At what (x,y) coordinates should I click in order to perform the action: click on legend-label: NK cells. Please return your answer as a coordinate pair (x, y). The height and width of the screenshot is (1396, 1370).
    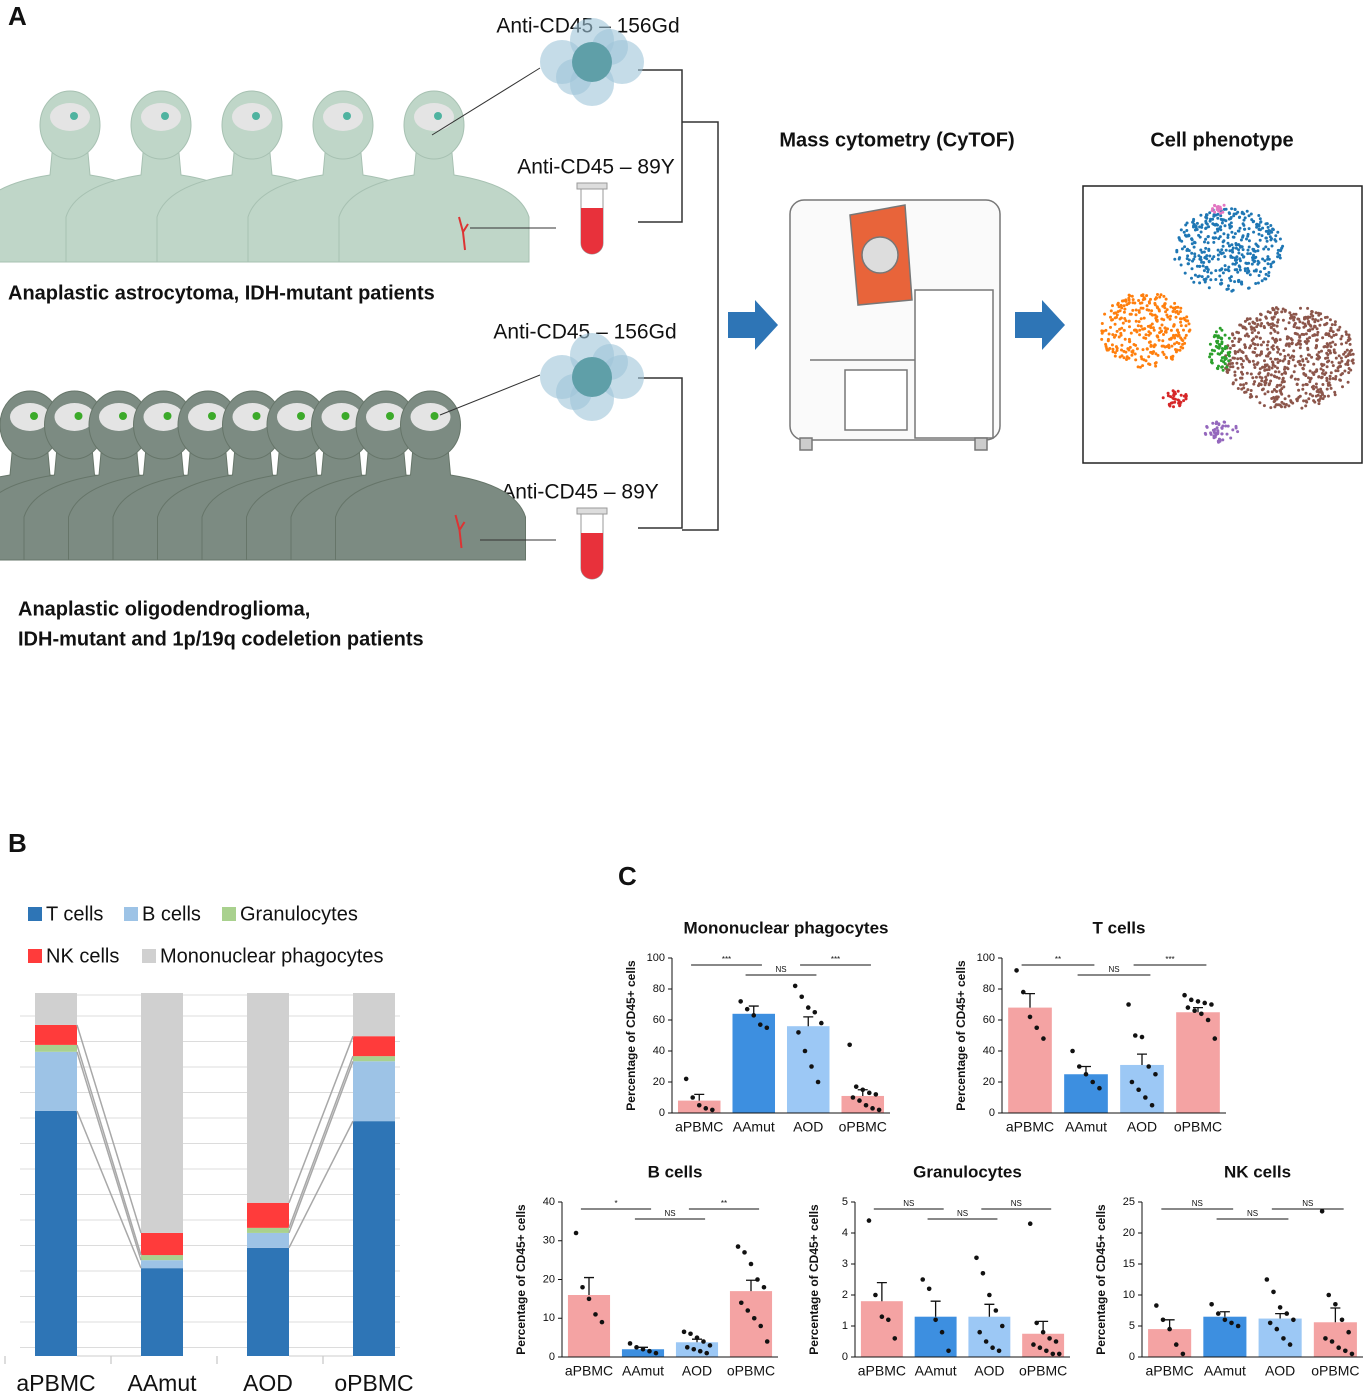
    Looking at the image, I should click on (82, 956).